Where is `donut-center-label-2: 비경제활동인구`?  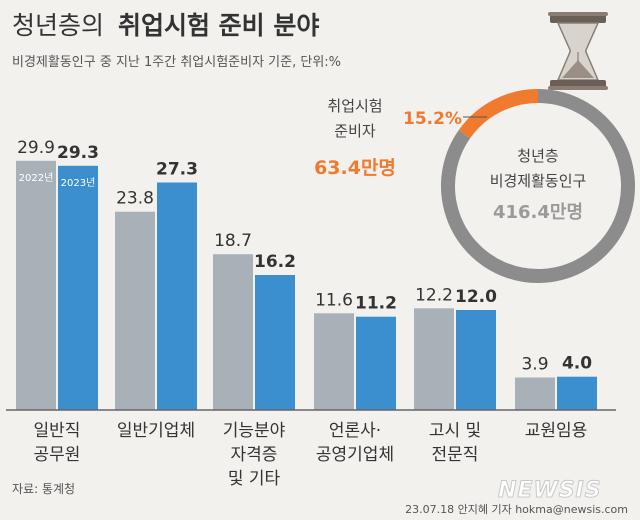 donut-center-label-2: 비경제활동인구 is located at coordinates (538, 181).